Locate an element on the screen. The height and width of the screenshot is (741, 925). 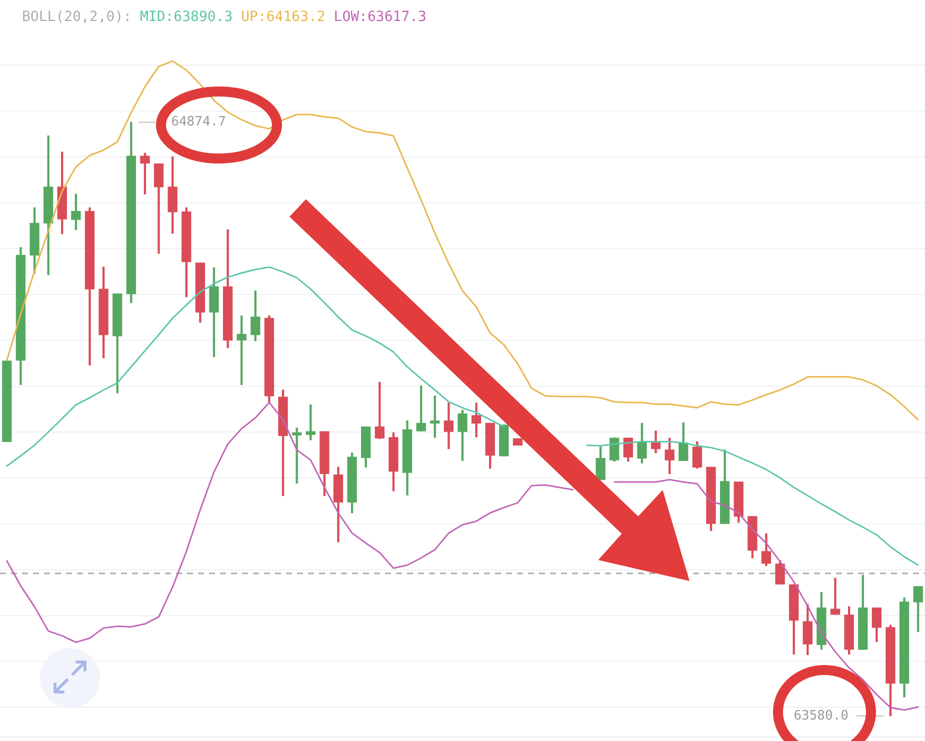
text: MID:63890.3 is located at coordinates (186, 17).